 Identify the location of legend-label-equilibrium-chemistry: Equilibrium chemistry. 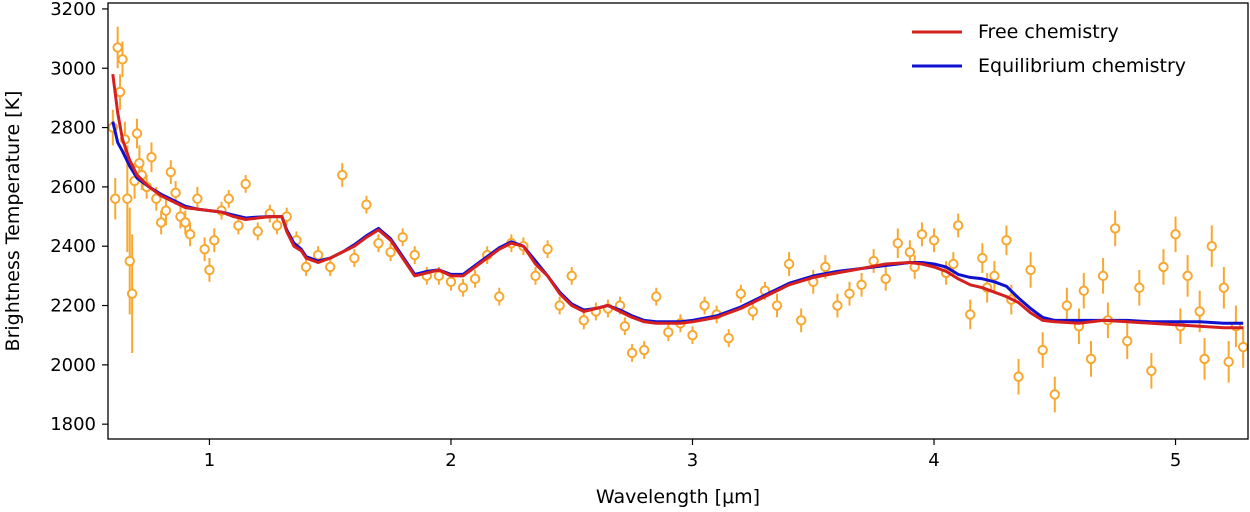
(1082, 66).